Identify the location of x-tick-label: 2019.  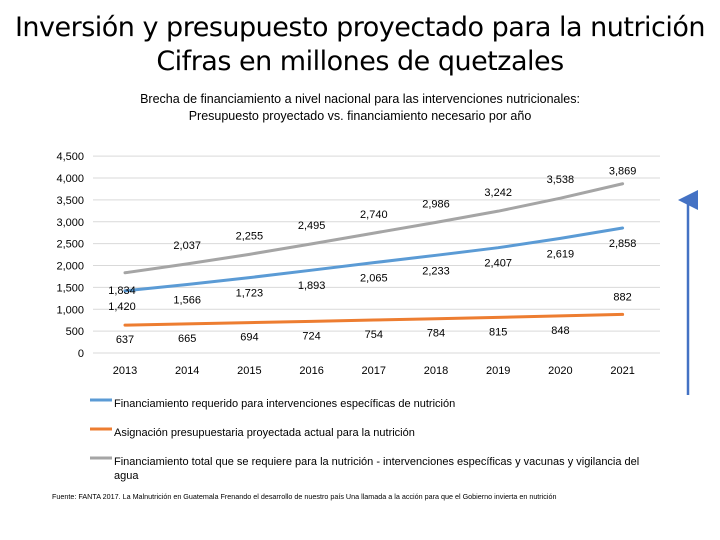
(498, 371).